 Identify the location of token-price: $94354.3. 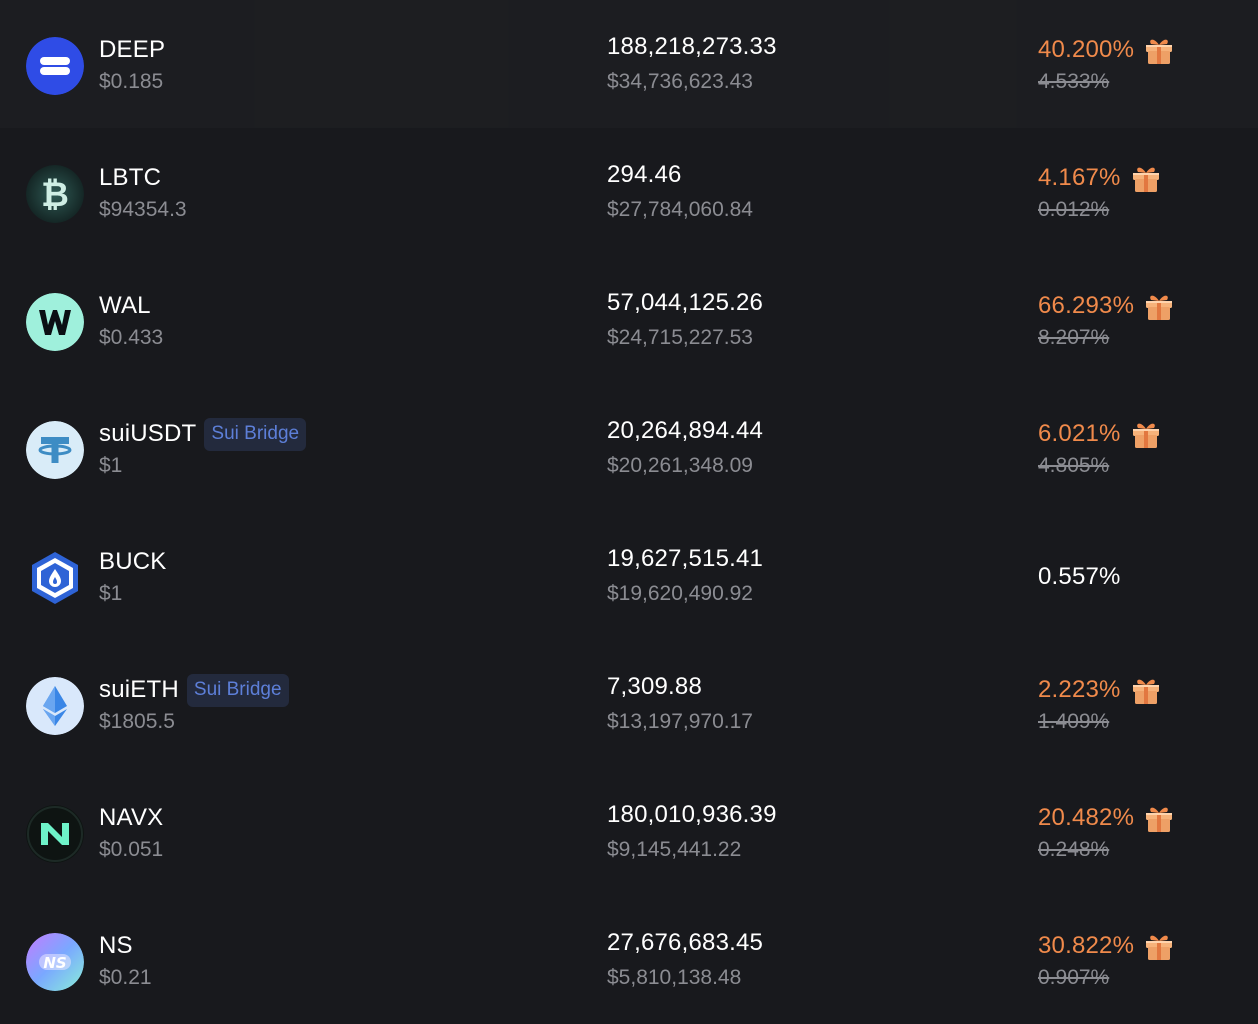
(143, 209).